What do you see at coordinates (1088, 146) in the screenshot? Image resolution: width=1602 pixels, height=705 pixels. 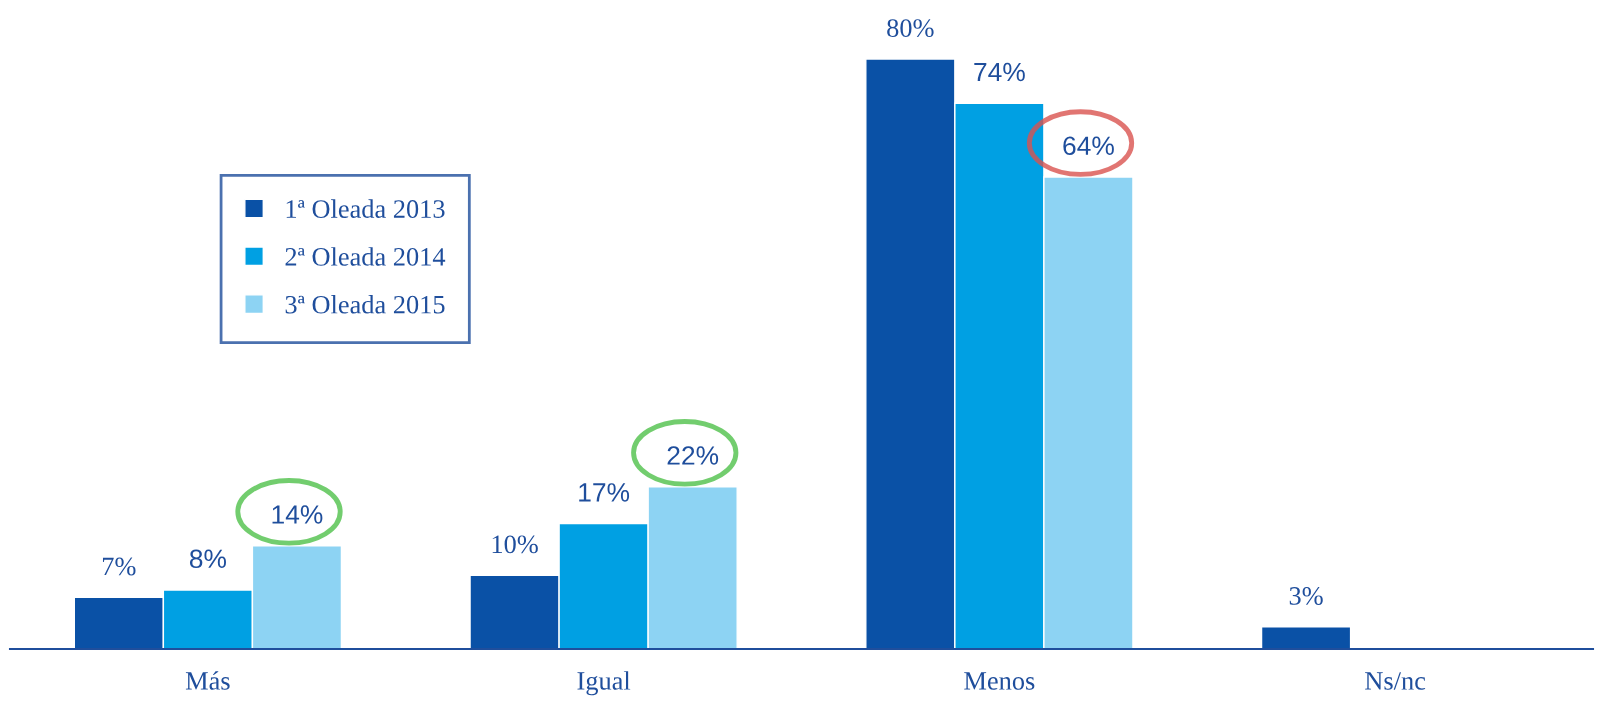 I see `data-label: 64%` at bounding box center [1088, 146].